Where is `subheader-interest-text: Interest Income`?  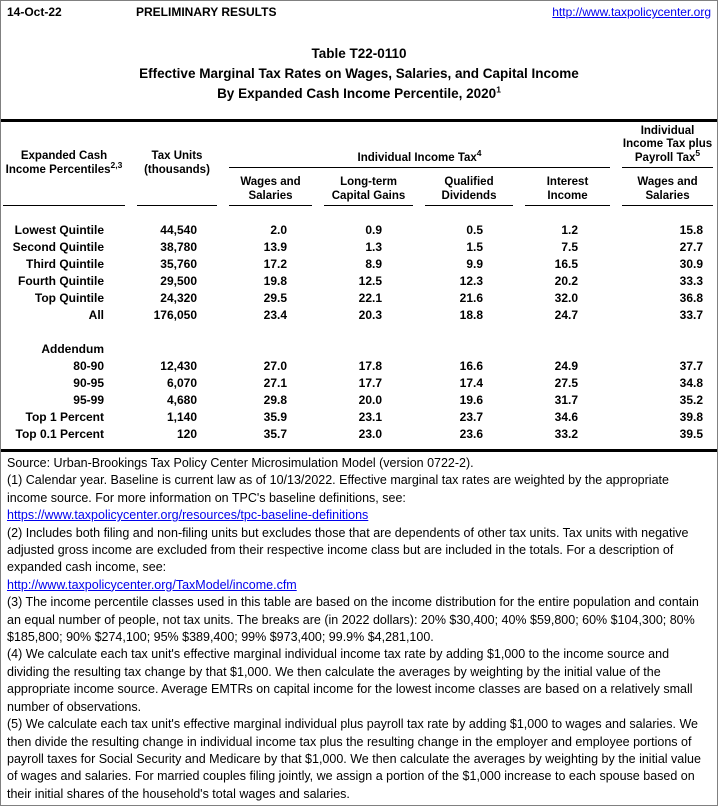
subheader-interest-text: Interest Income is located at coordinates (567, 189).